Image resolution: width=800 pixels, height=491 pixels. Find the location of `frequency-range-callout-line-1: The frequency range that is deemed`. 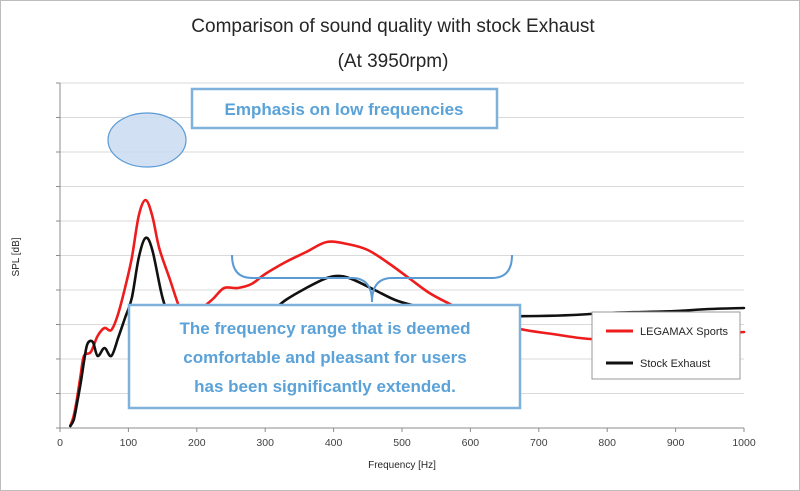

frequency-range-callout-line-1: The frequency range that is deemed is located at coordinates (325, 328).